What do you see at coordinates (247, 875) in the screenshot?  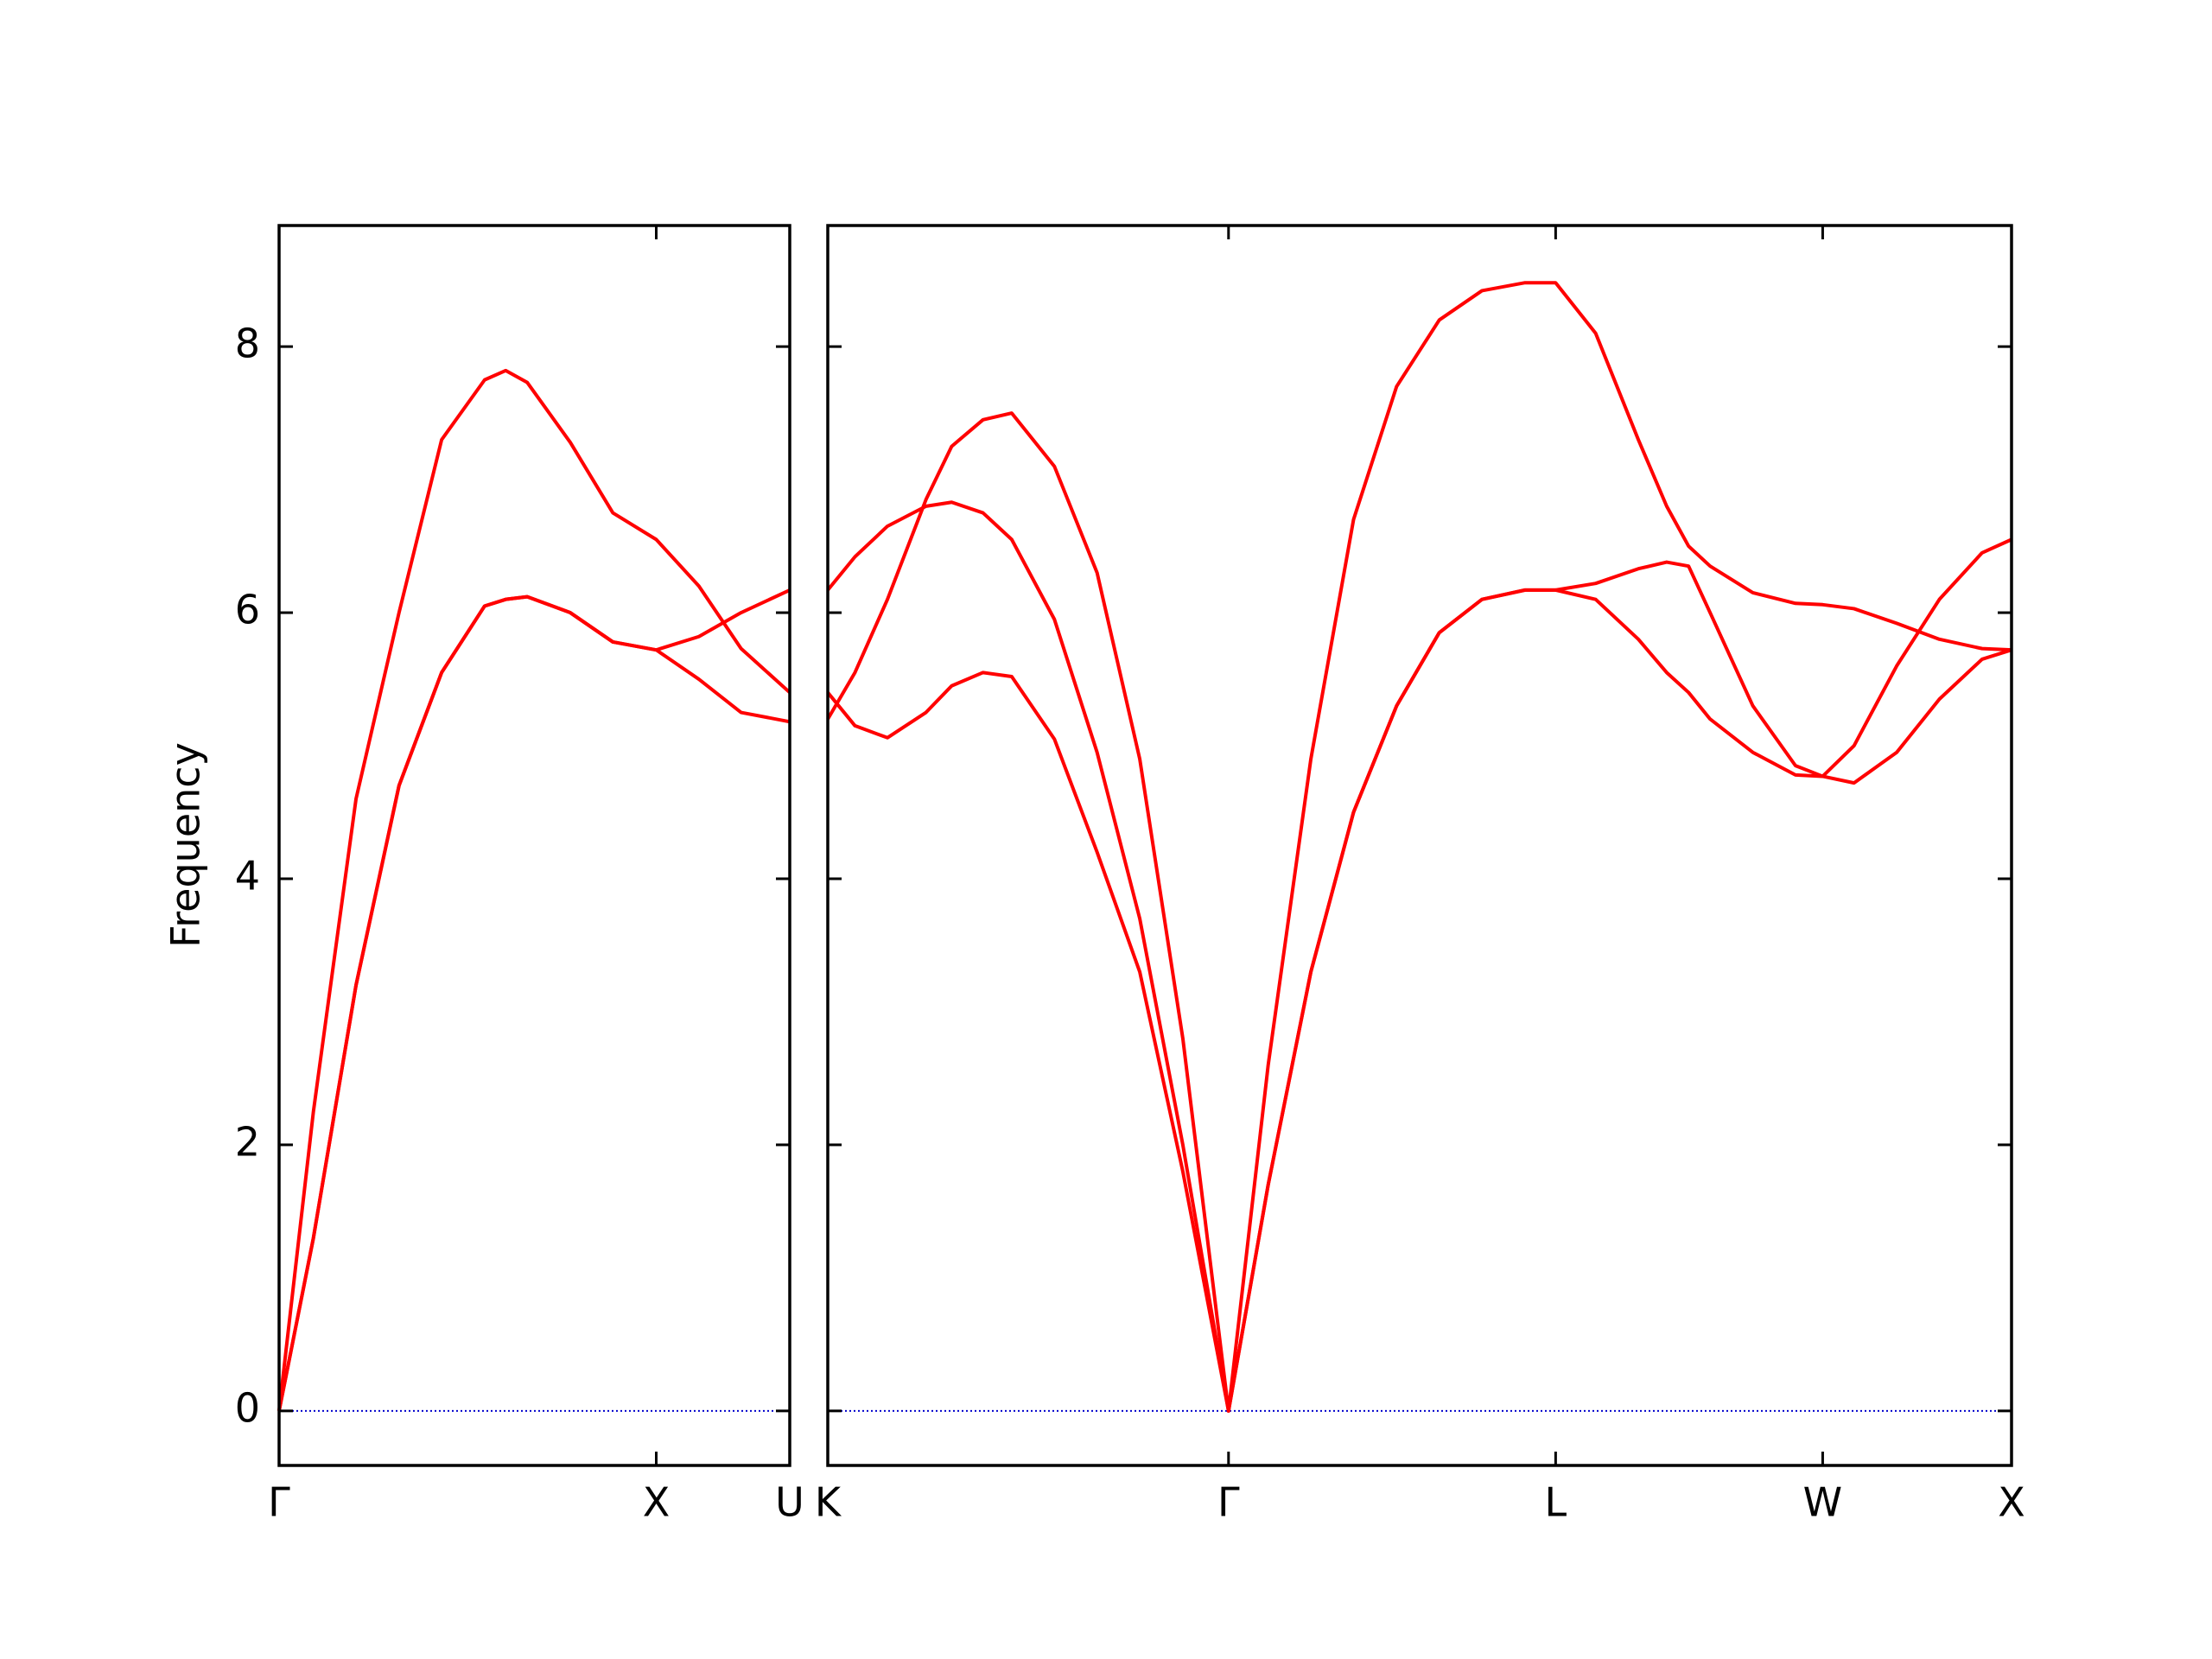 I see `y-tick-label: 4` at bounding box center [247, 875].